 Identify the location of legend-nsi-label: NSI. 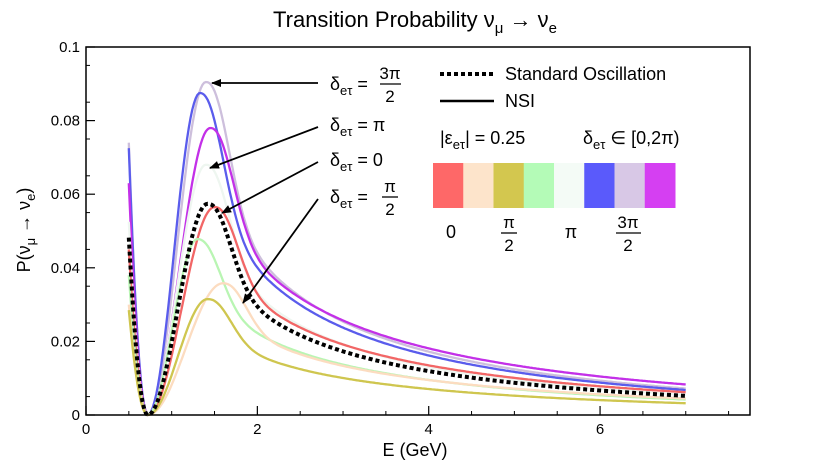
(520, 101).